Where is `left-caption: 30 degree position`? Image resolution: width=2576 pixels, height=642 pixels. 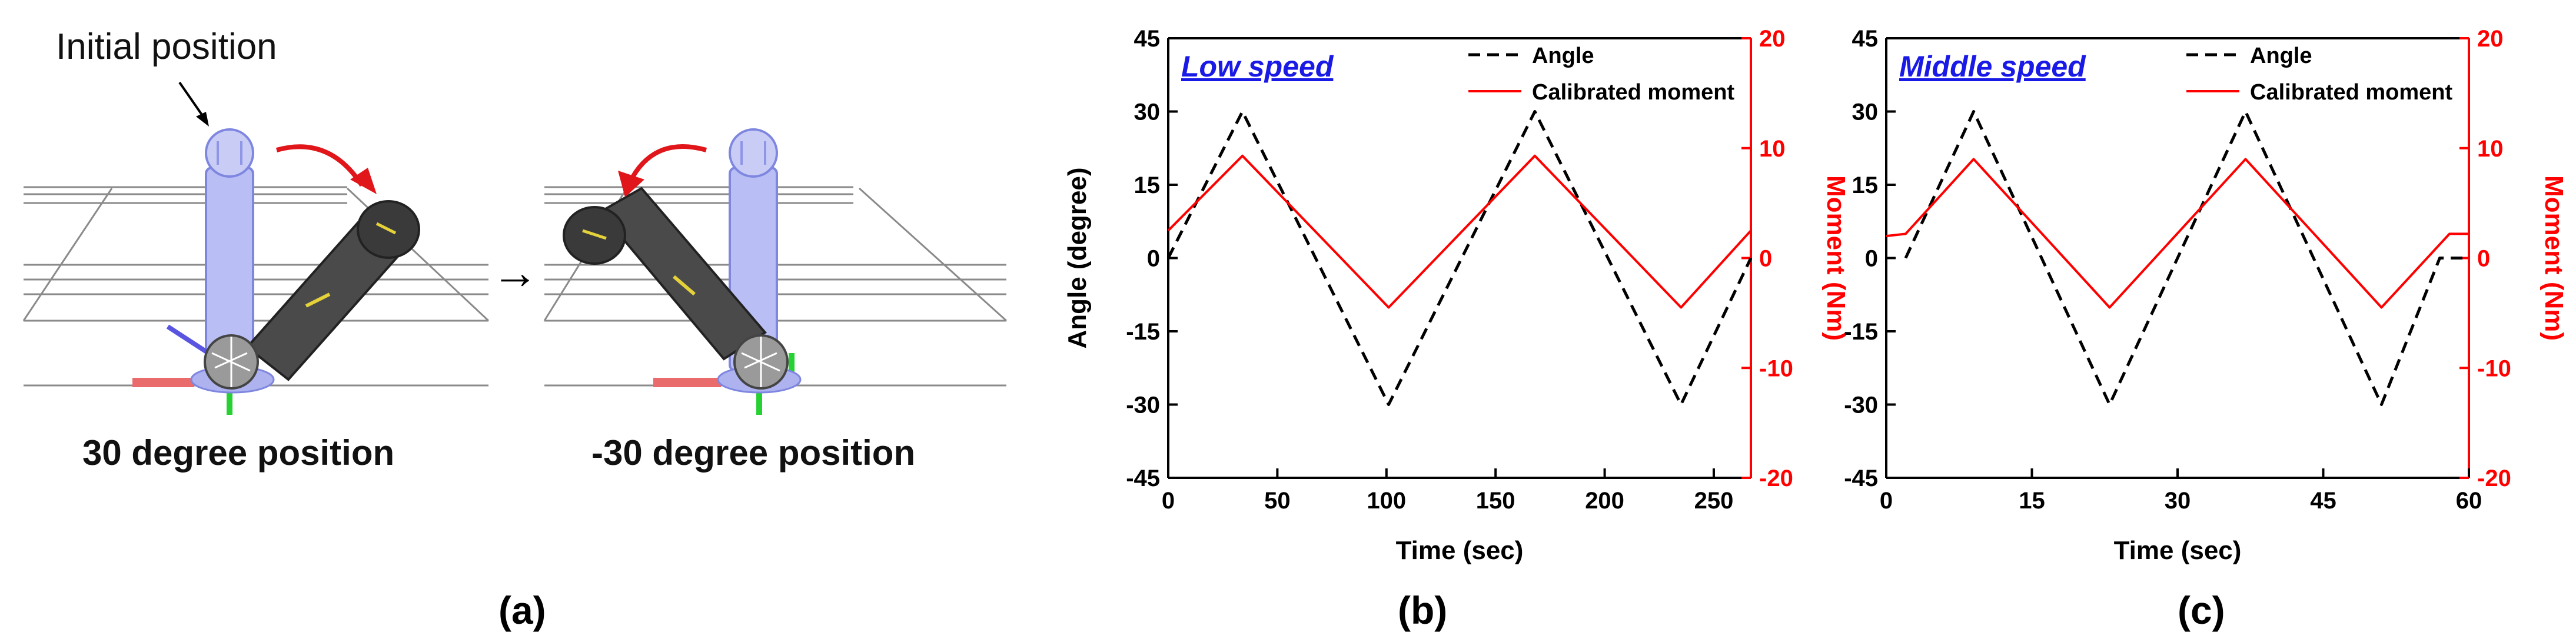 left-caption: 30 degree position is located at coordinates (238, 453).